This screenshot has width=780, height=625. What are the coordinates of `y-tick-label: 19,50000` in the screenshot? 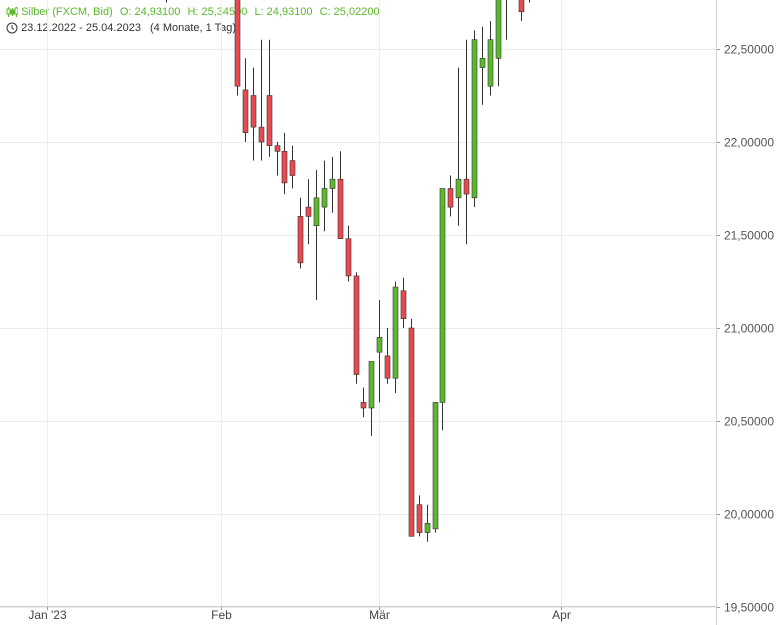 It's located at (749, 608).